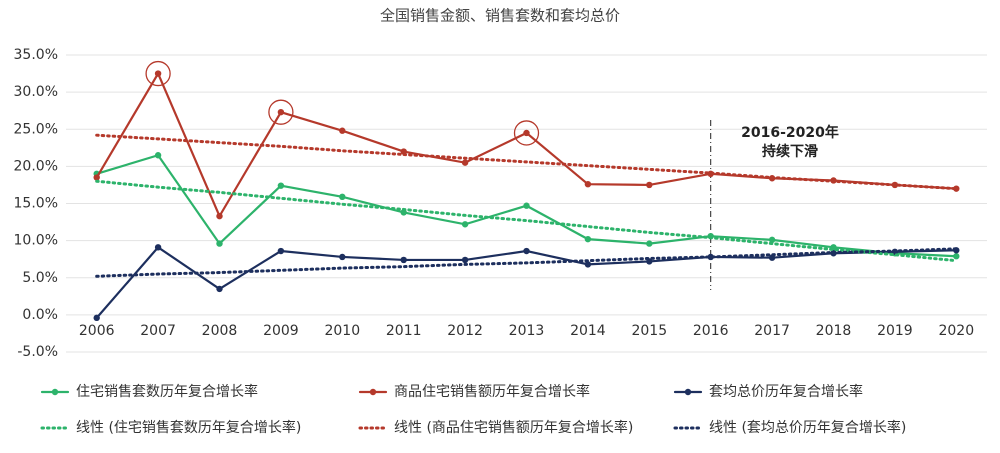 This screenshot has height=453, width=1000. I want to click on y-tick-label: 35.0%, so click(36, 55).